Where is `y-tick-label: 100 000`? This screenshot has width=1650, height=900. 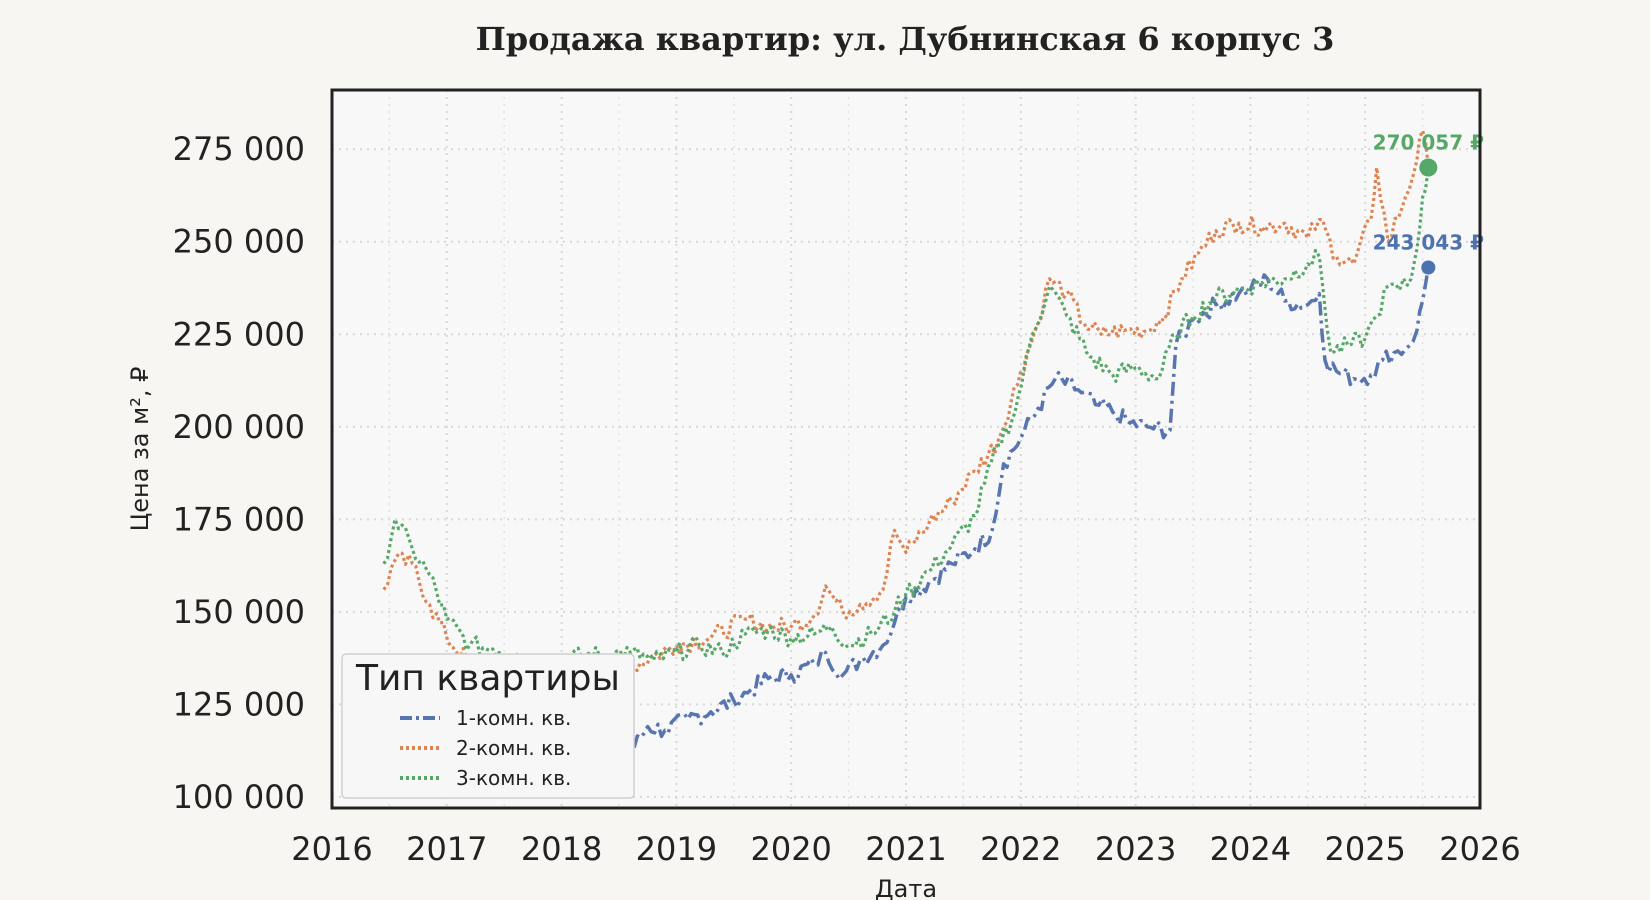 y-tick-label: 100 000 is located at coordinates (239, 797).